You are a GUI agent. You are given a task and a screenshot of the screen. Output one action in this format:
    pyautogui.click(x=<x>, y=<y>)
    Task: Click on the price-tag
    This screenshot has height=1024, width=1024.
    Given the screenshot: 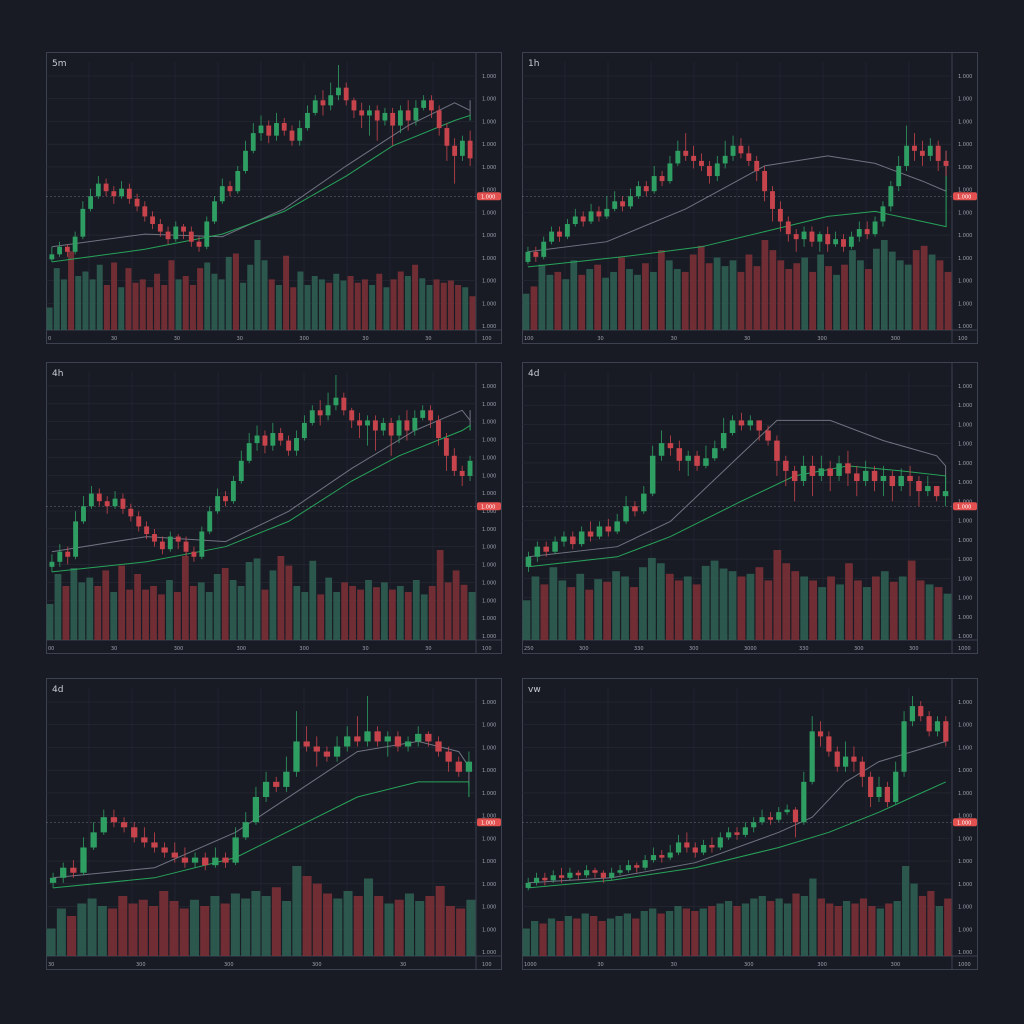 What is the action you would take?
    pyautogui.click(x=965, y=822)
    